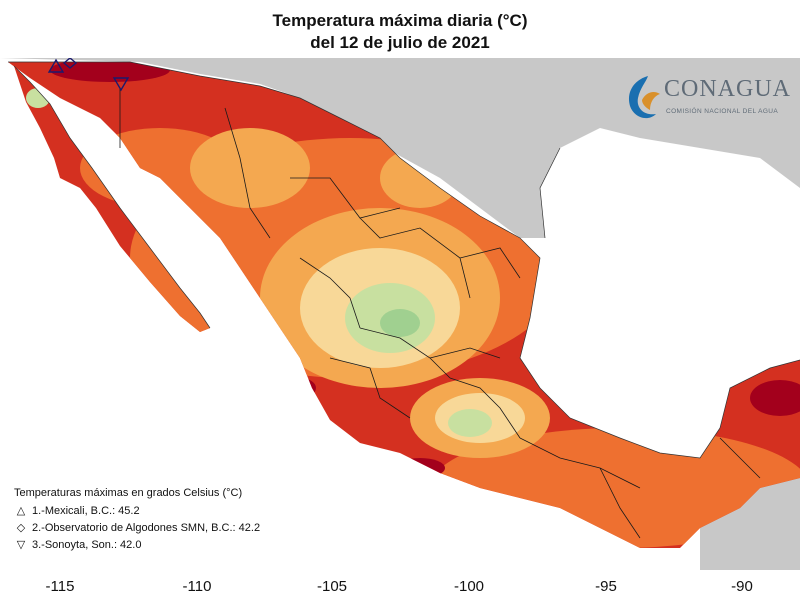  Describe the element at coordinates (644, 97) in the screenshot. I see `conagua-emblem-icon` at that location.